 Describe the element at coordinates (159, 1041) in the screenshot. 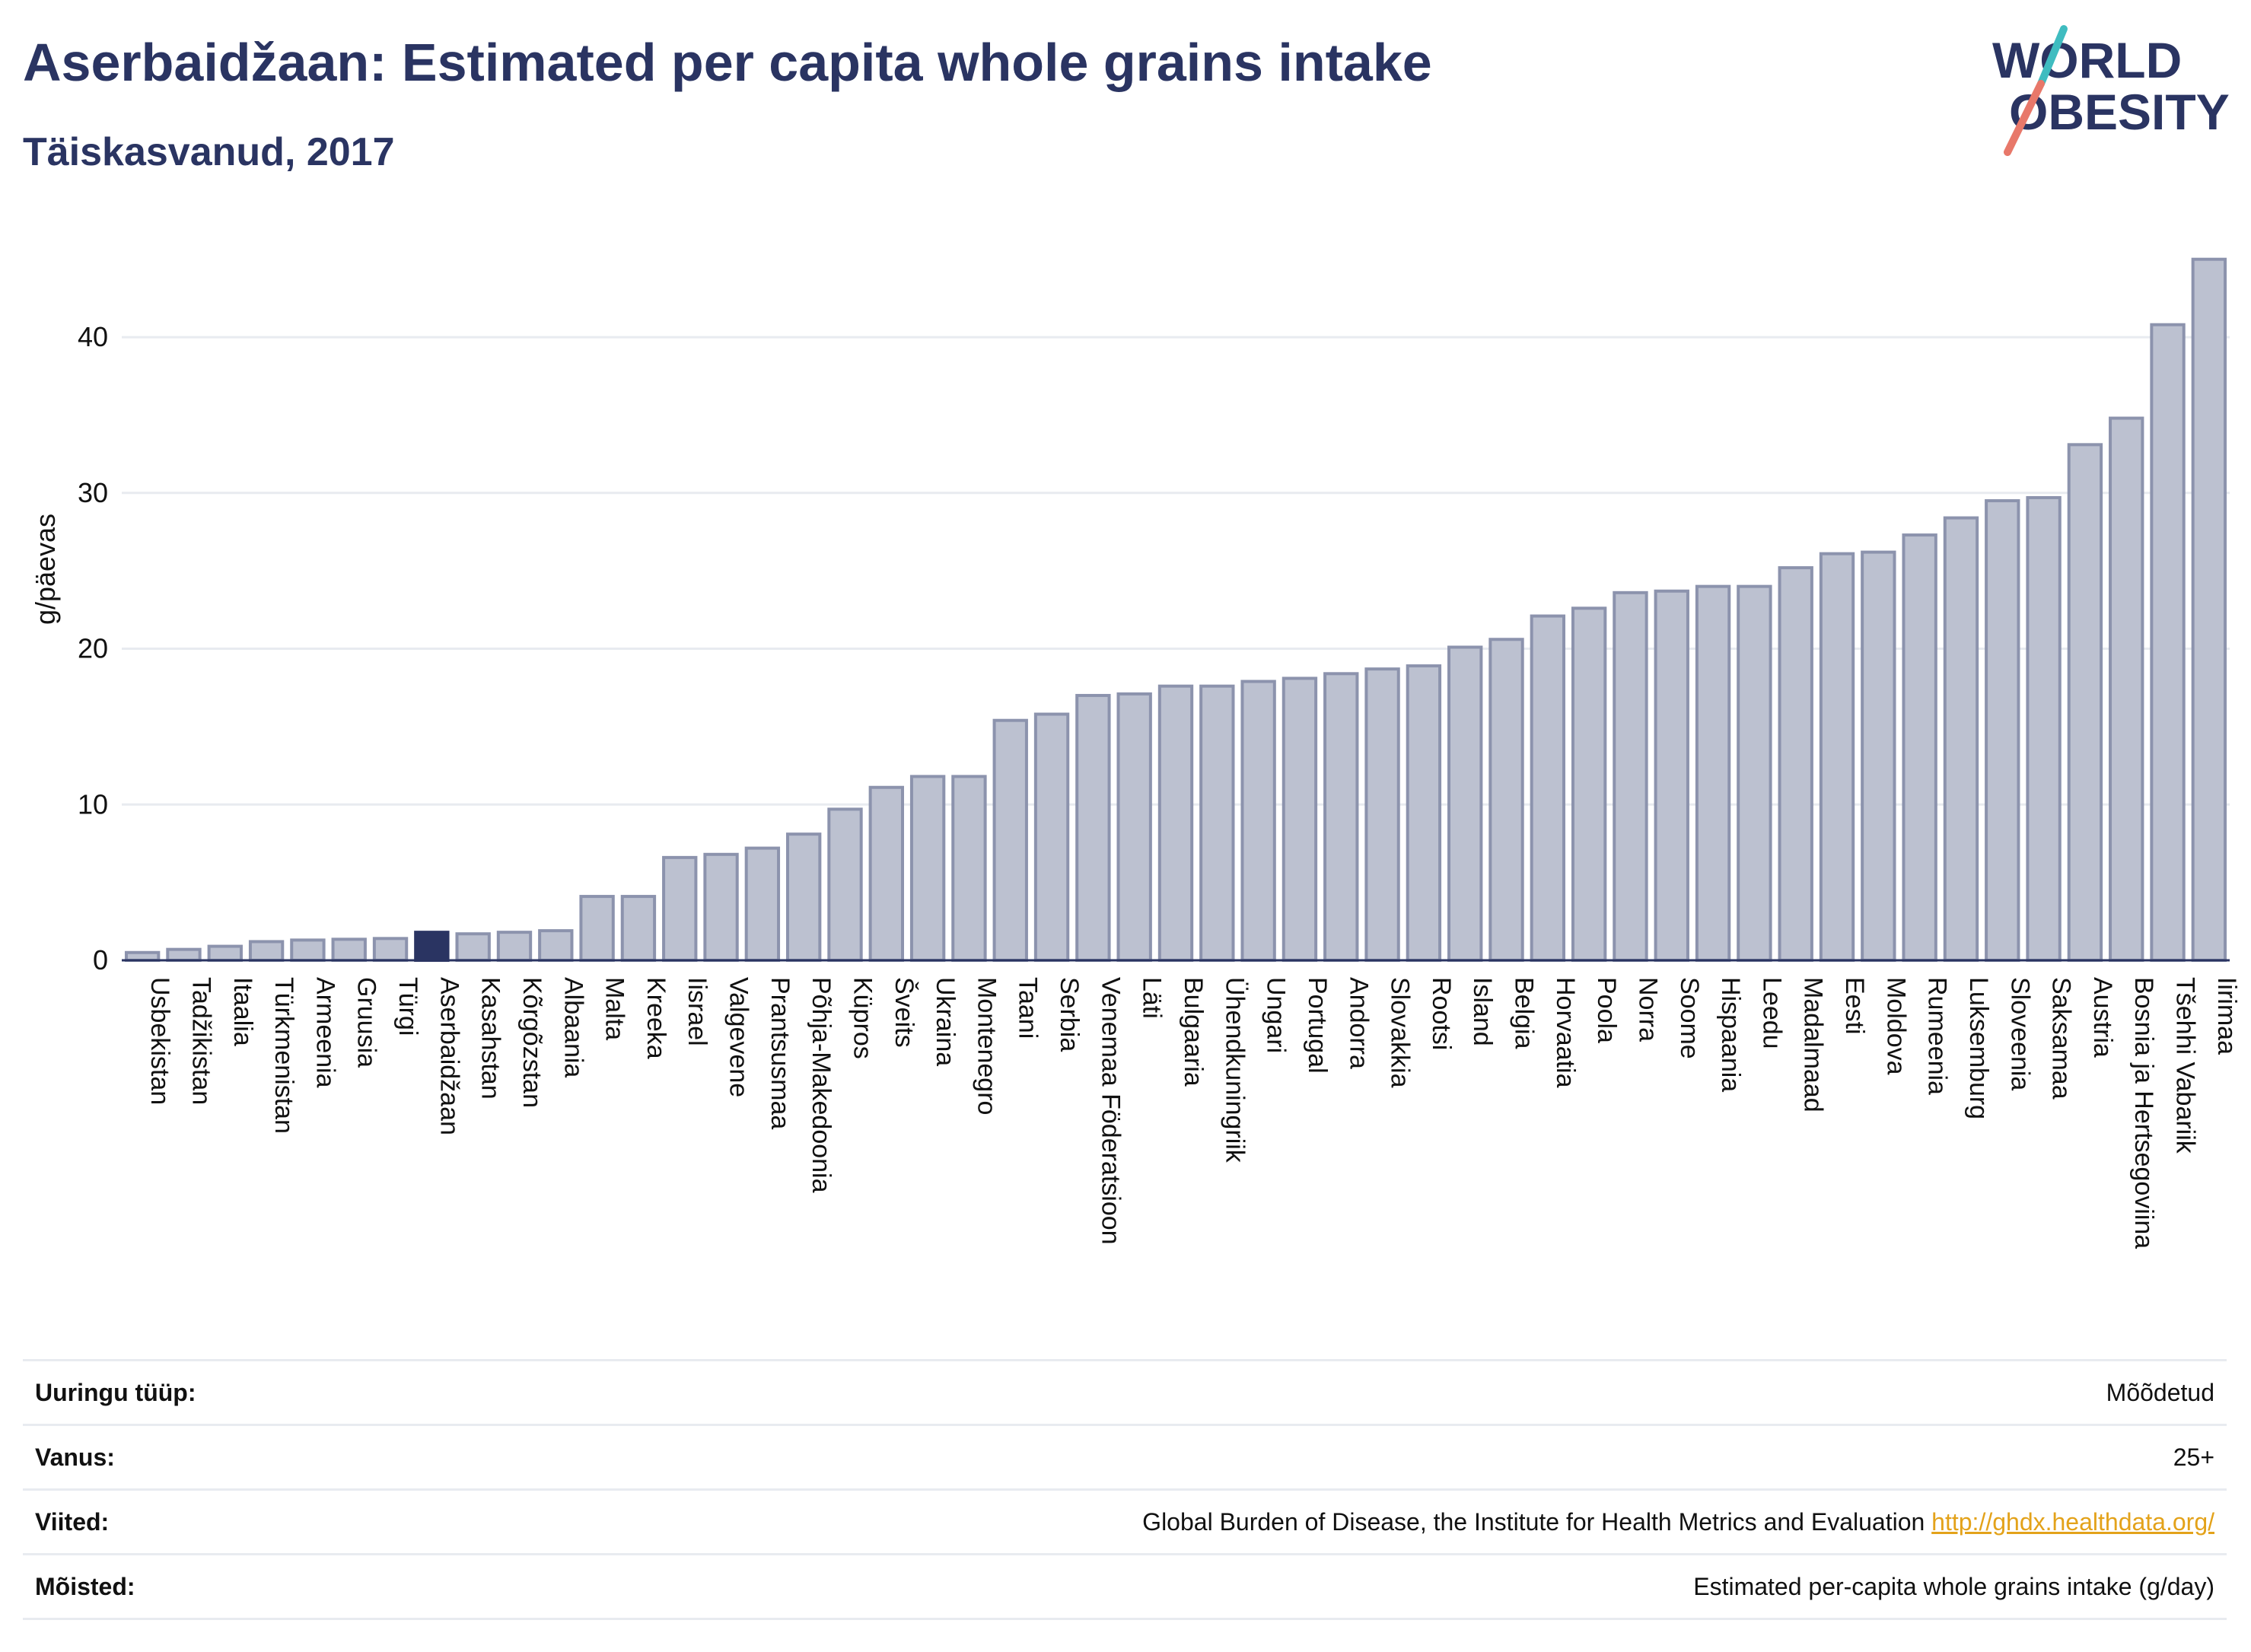

I see `x-tick-label: Usbekistan` at that location.